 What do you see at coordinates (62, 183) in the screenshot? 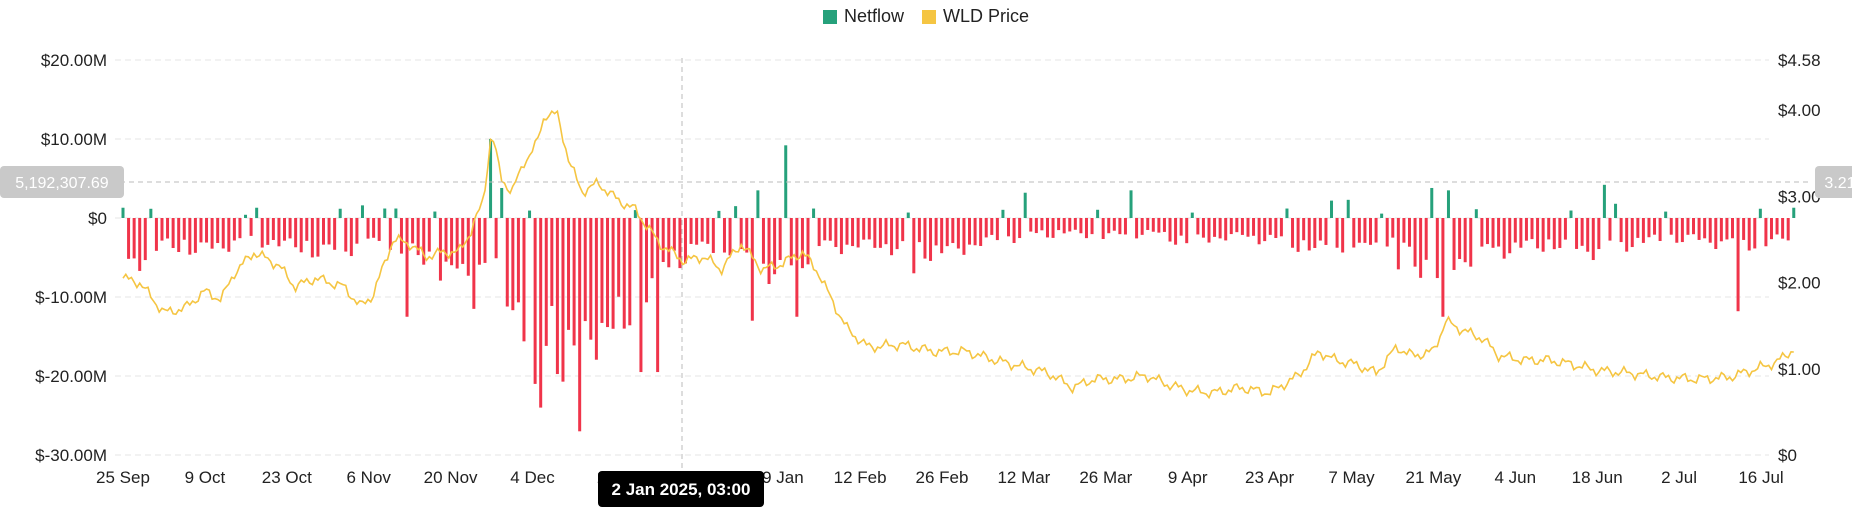
I see `crosshair-left-value: 5,192,307.69` at bounding box center [62, 183].